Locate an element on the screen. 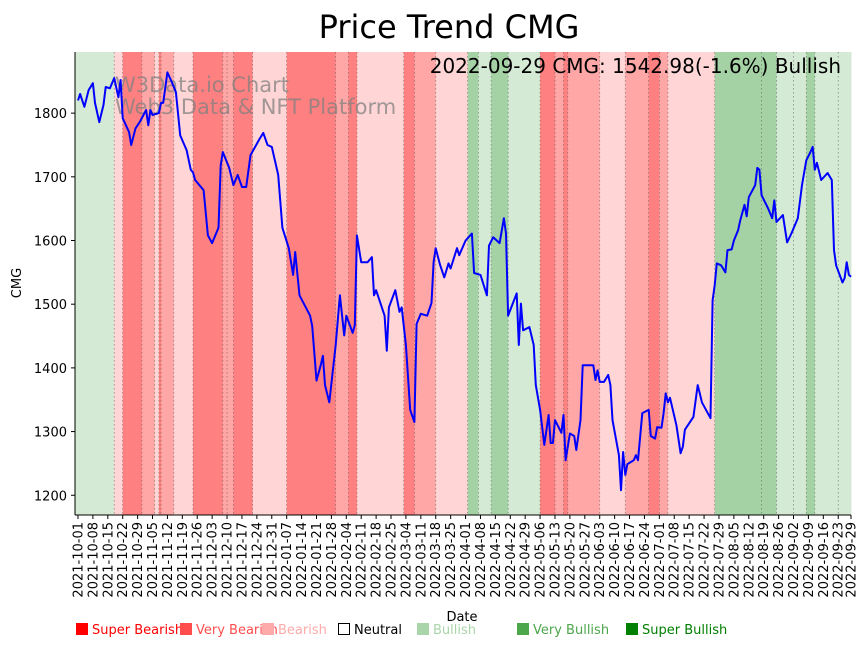 This screenshot has width=868, height=650. x-tick-label: 2022-04-29 is located at coordinates (526, 560).